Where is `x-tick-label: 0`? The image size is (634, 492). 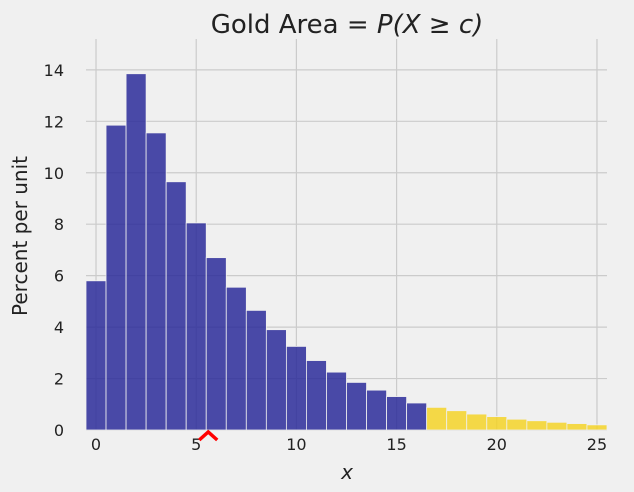 x-tick-label: 0 is located at coordinates (96, 444).